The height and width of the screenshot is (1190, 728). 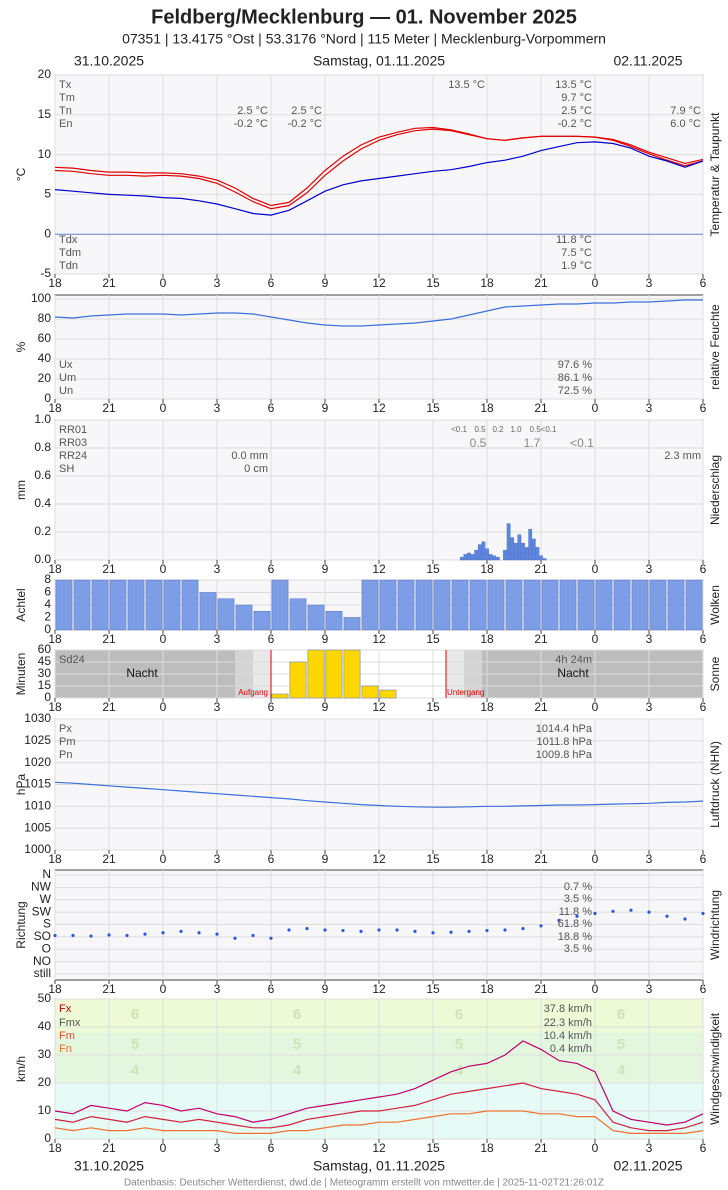 What do you see at coordinates (73, 443) in the screenshot?
I see `stat-label: RR03` at bounding box center [73, 443].